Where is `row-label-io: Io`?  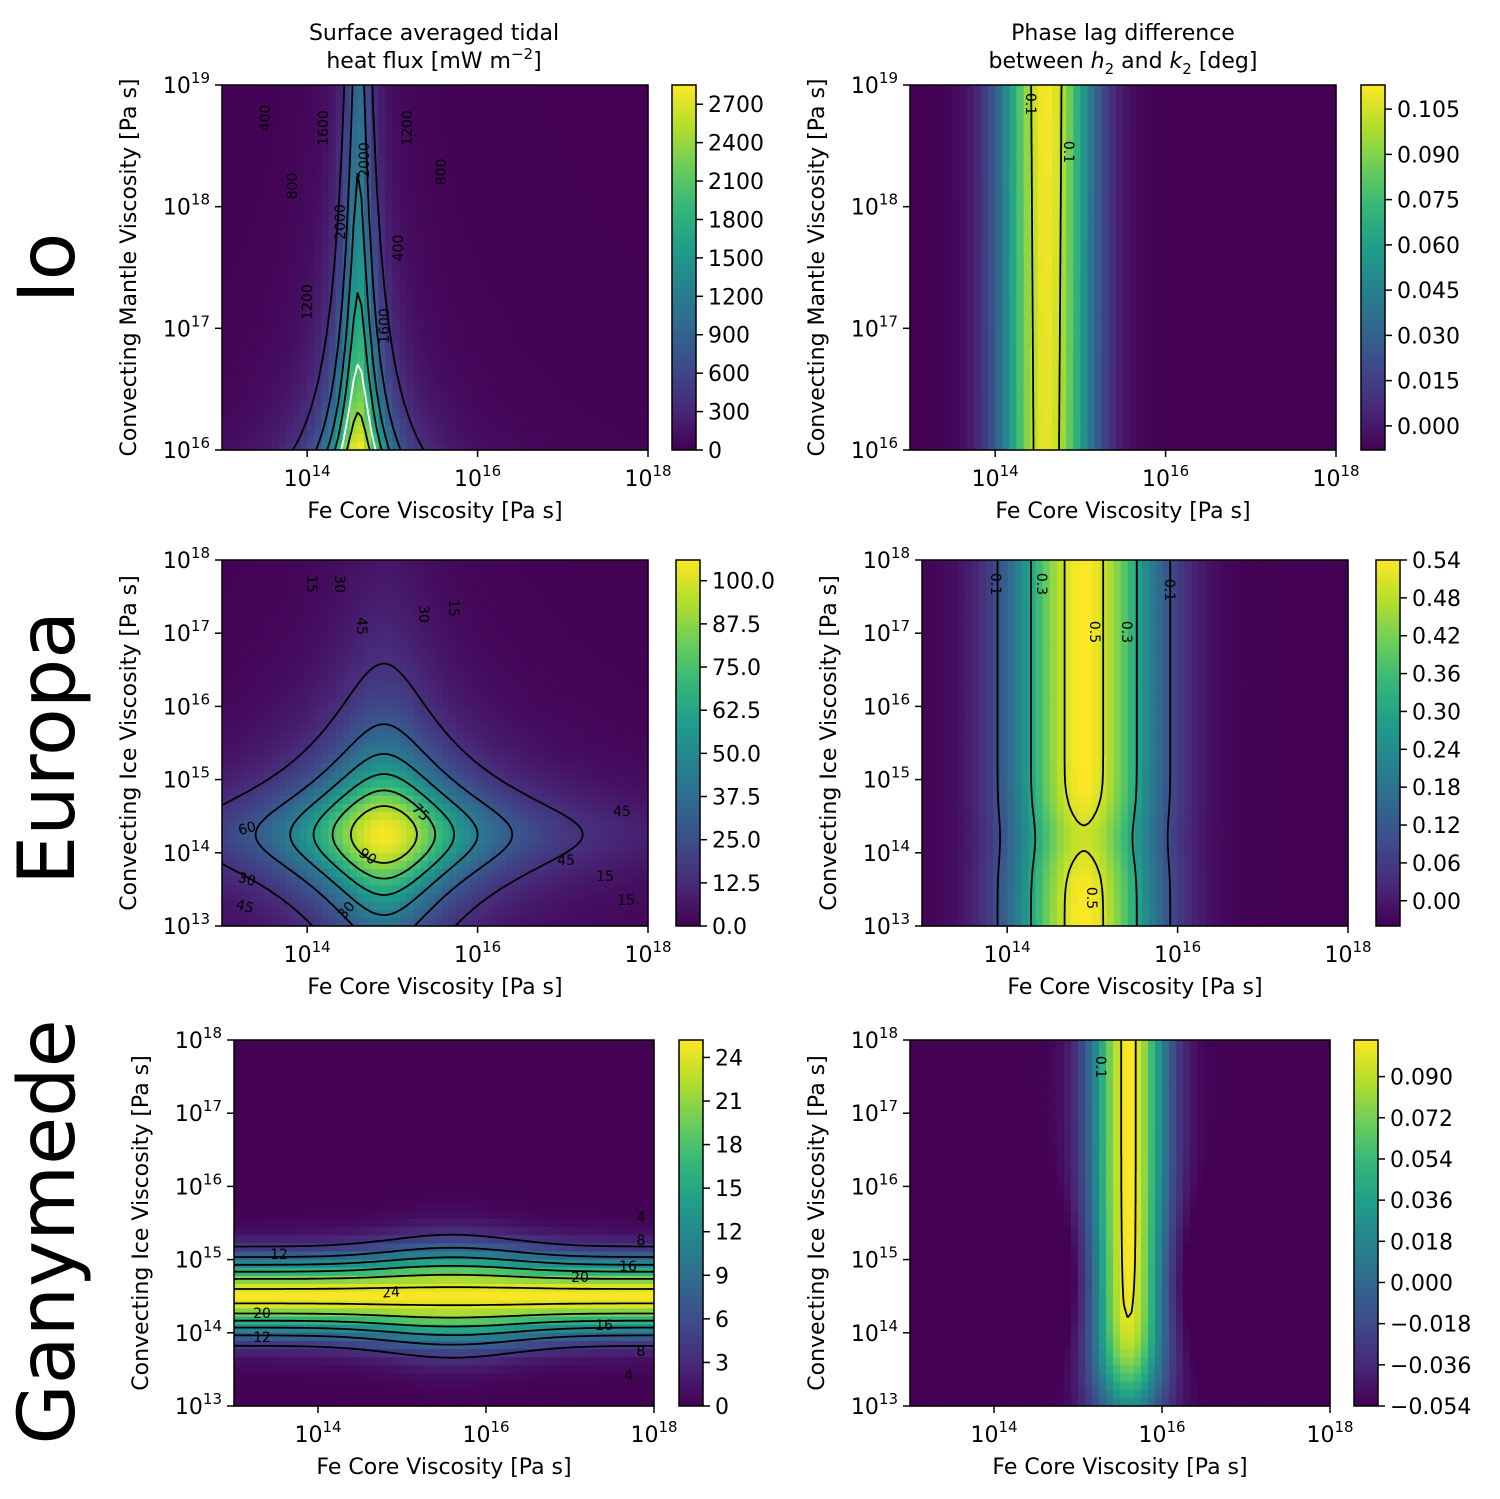 row-label-io: Io is located at coordinates (48, 268).